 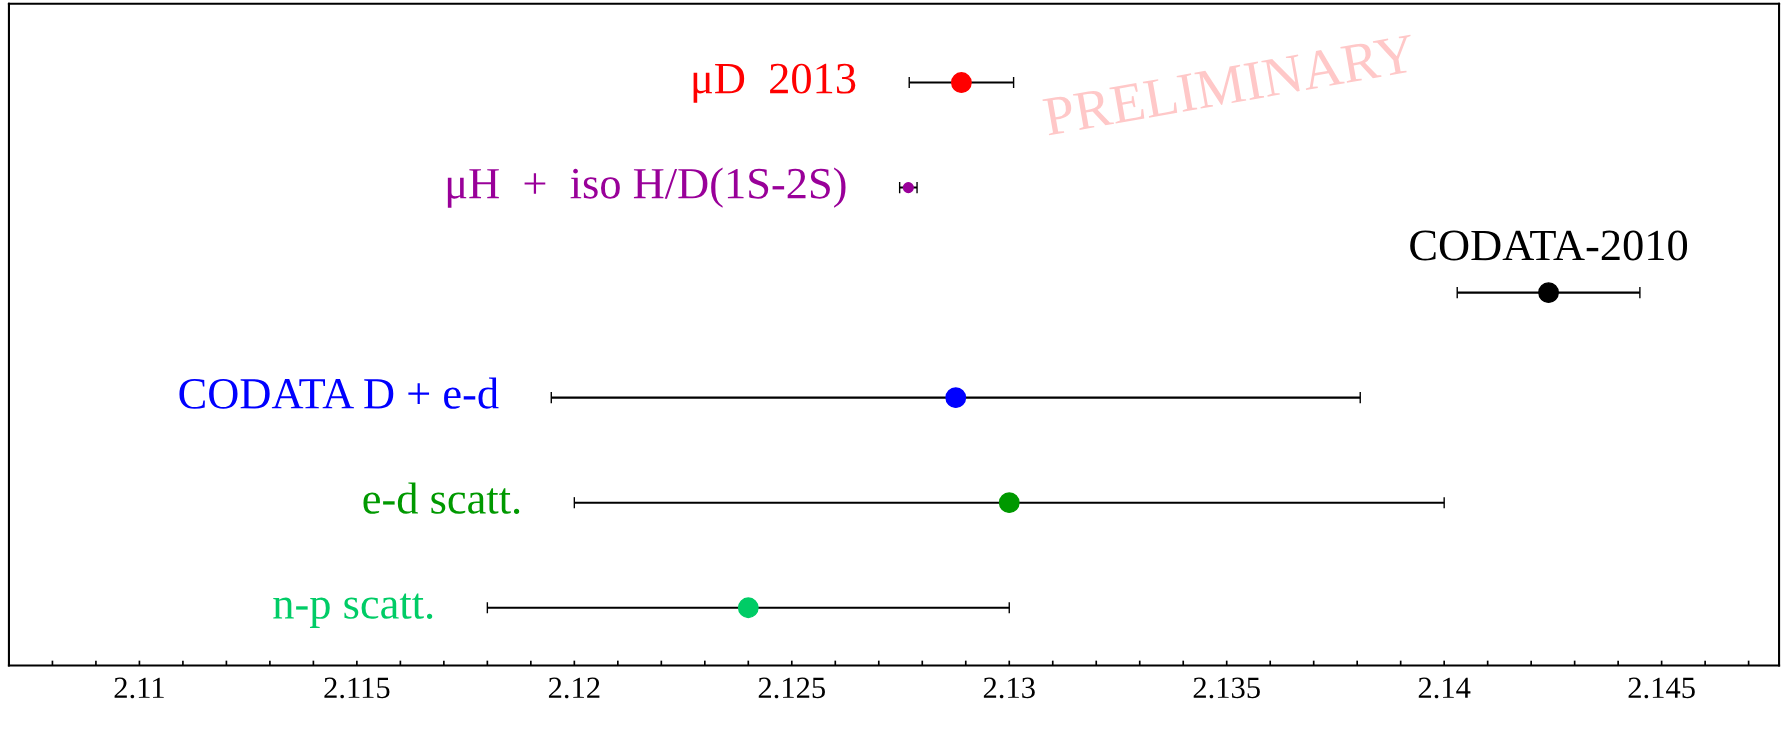 I want to click on x-tick-label: 2.115, so click(x=357, y=688).